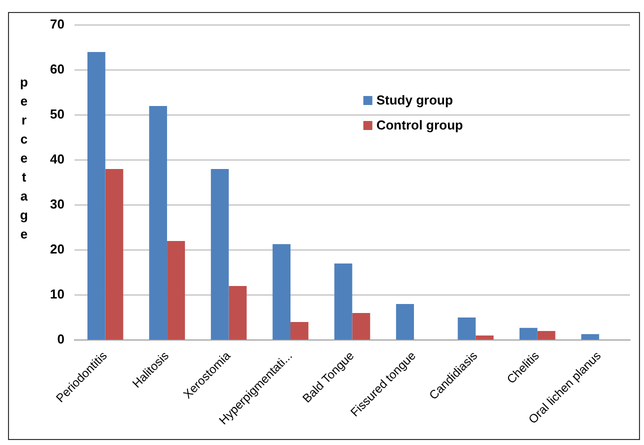 The image size is (644, 445). I want to click on y-tick-label: 20, so click(57, 249).